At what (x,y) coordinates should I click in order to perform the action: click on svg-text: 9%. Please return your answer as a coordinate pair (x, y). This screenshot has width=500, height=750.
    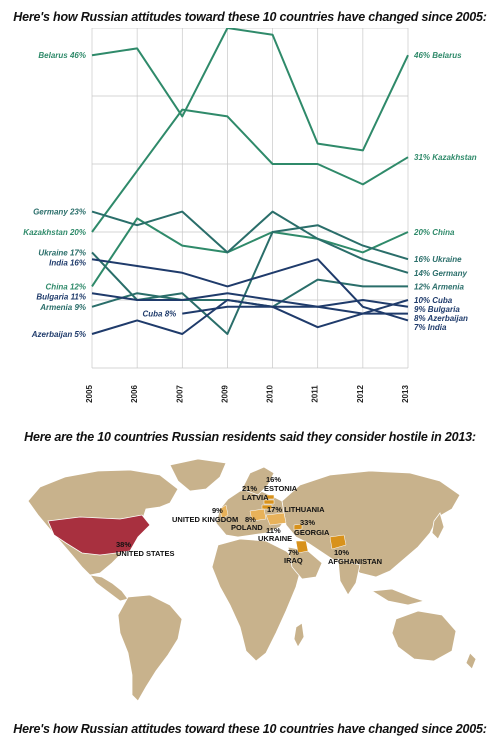
    Looking at the image, I should click on (217, 510).